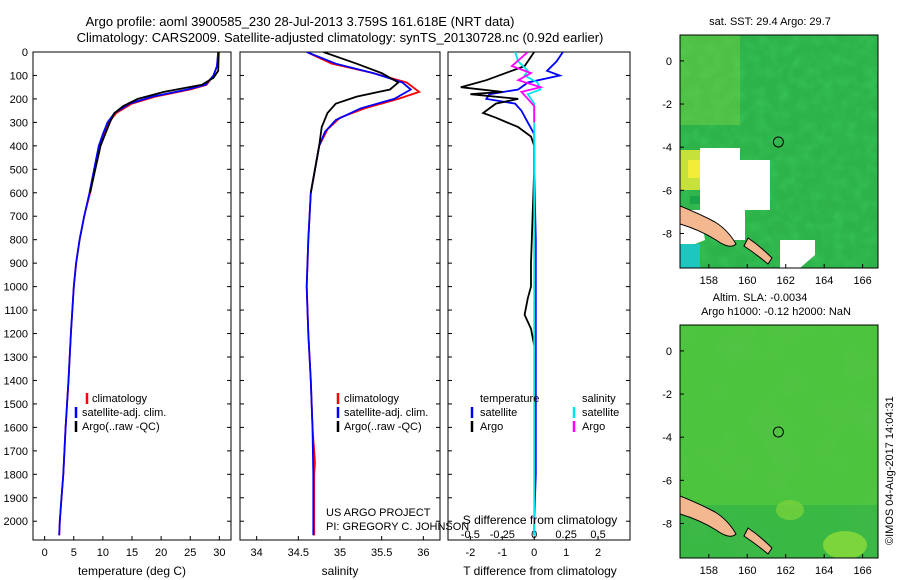  I want to click on difference-xlabel: T difference from climatology, so click(540, 571).